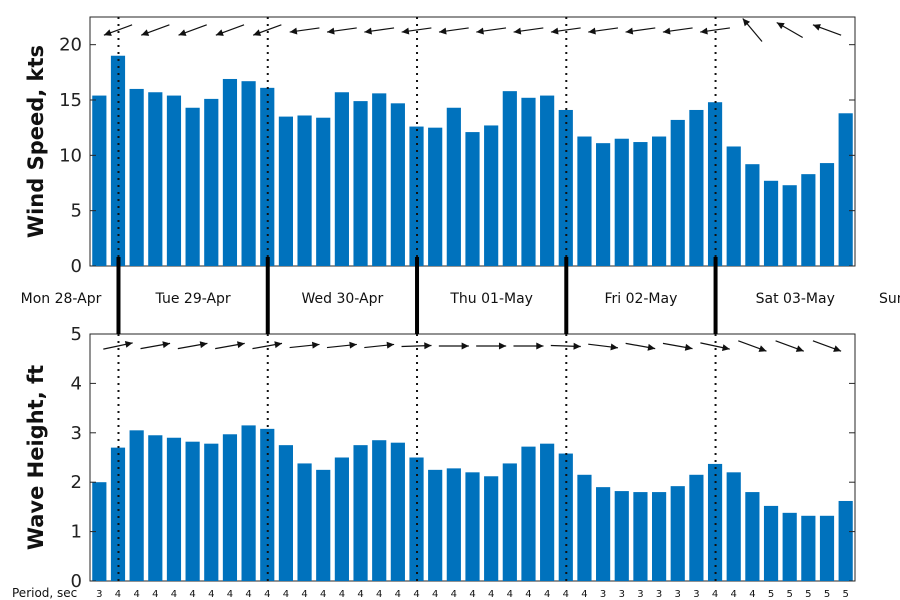  Describe the element at coordinates (76, 532) in the screenshot. I see `wave-ytick-label: 1` at that location.